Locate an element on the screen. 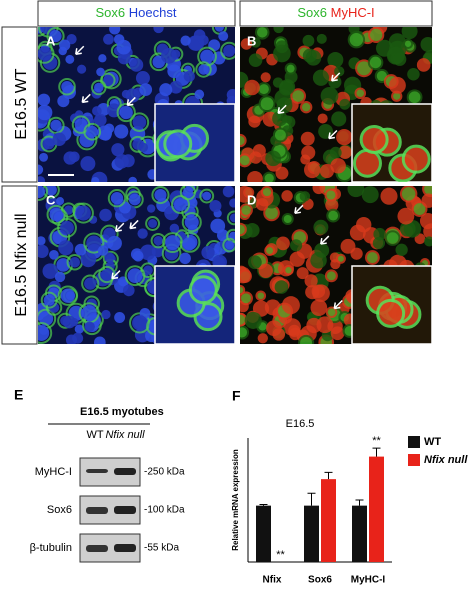 This screenshot has height=604, width=474. x-tick-label: Sox6 is located at coordinates (320, 580).